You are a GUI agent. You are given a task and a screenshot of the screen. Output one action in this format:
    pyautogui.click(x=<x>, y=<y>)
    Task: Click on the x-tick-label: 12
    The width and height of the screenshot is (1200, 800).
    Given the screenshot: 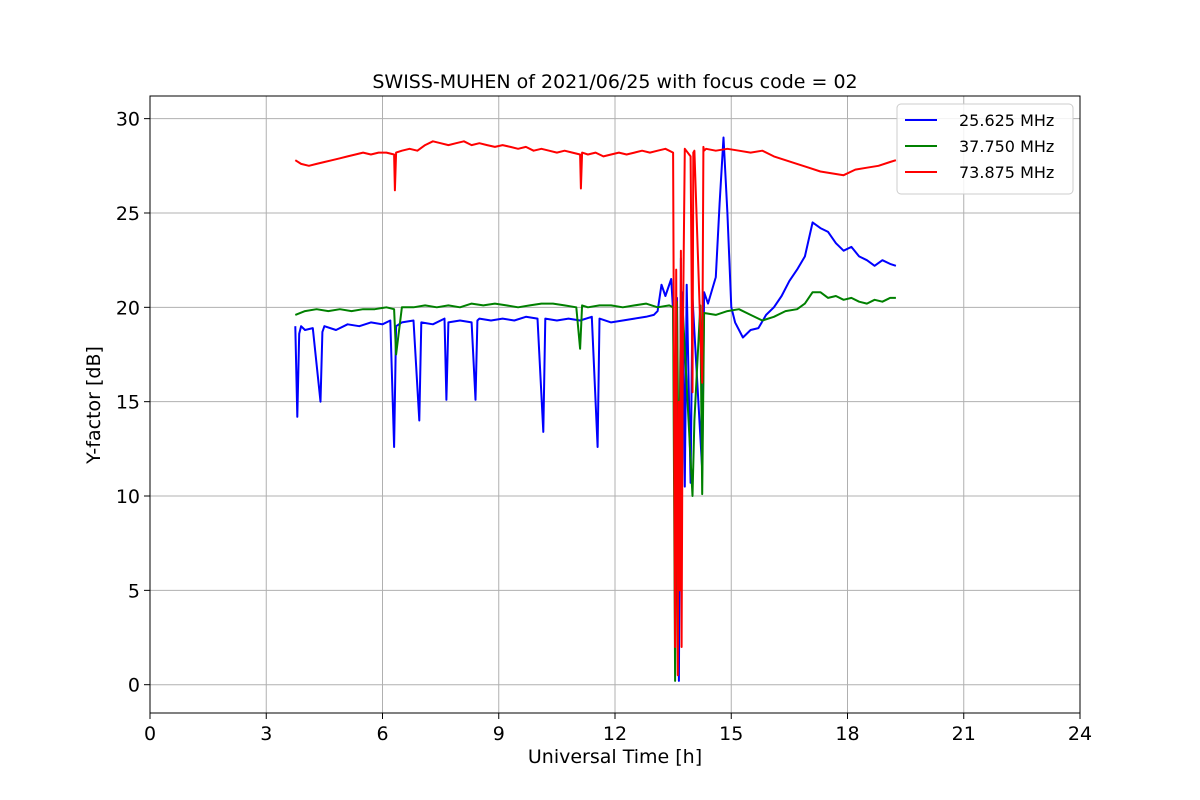 What is the action you would take?
    pyautogui.click(x=615, y=734)
    